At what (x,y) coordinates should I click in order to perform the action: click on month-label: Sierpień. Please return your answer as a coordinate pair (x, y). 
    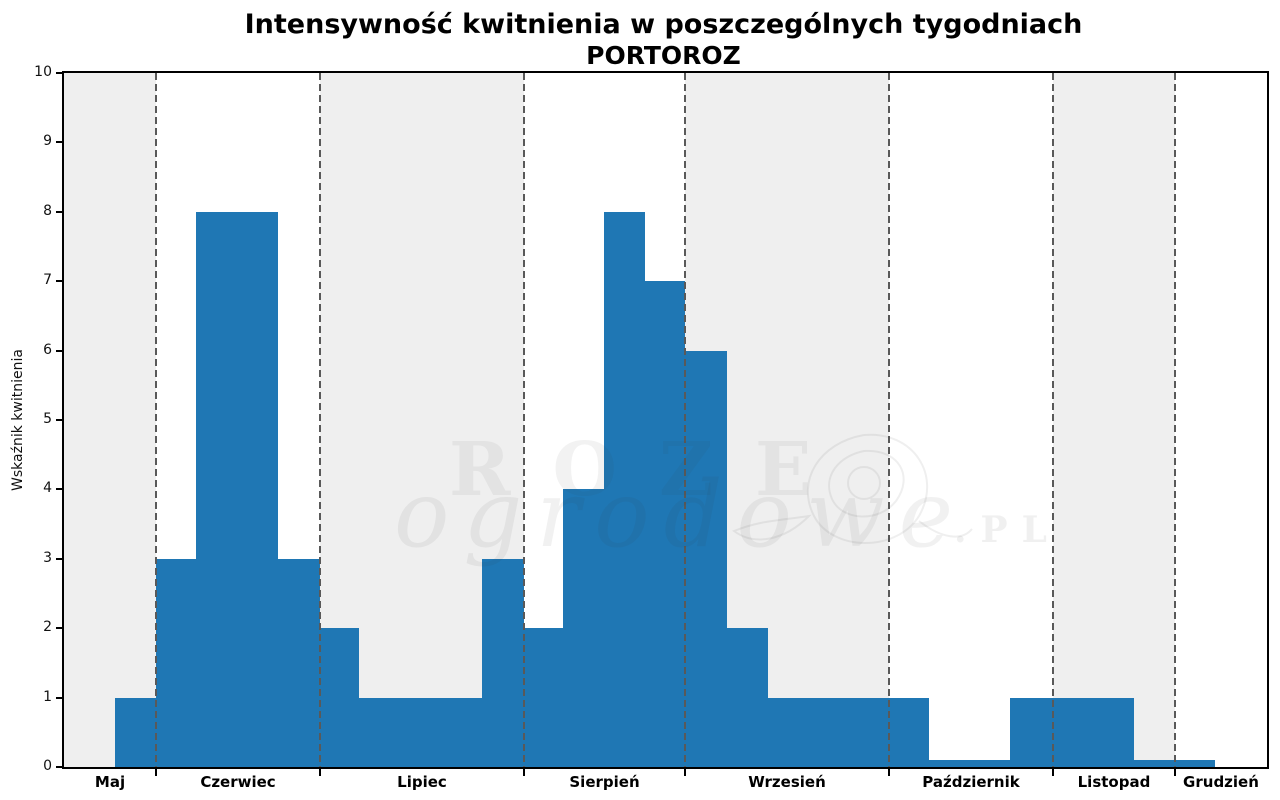
    Looking at the image, I should click on (604, 782).